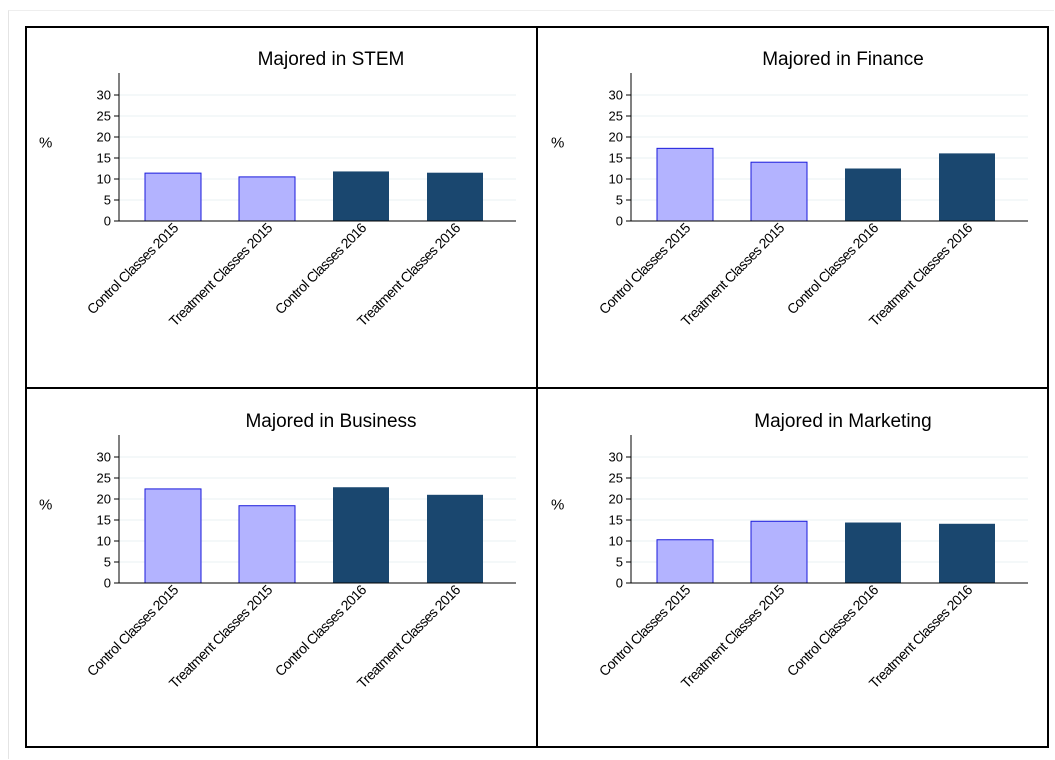 The image size is (1055, 760). I want to click on chart-title: Majored in STEM, so click(331, 59).